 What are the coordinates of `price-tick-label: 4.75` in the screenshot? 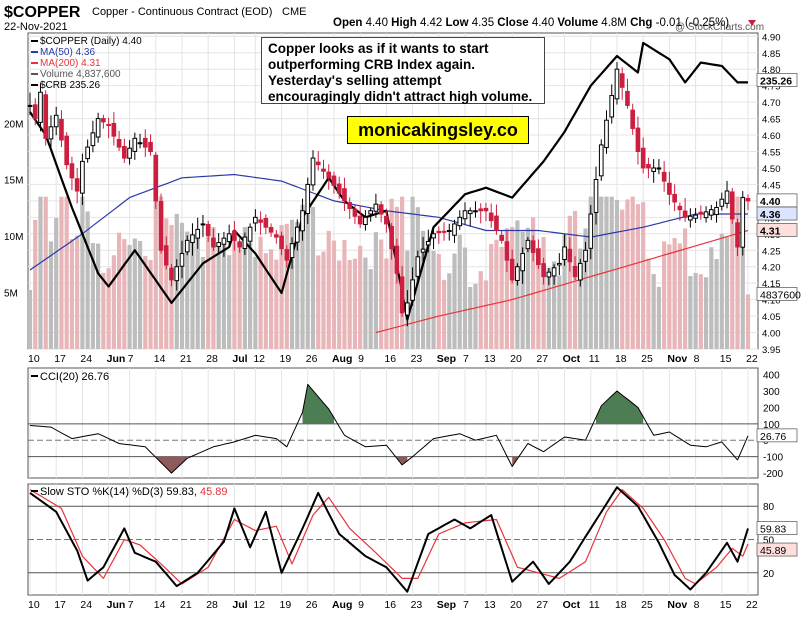 It's located at (771, 87).